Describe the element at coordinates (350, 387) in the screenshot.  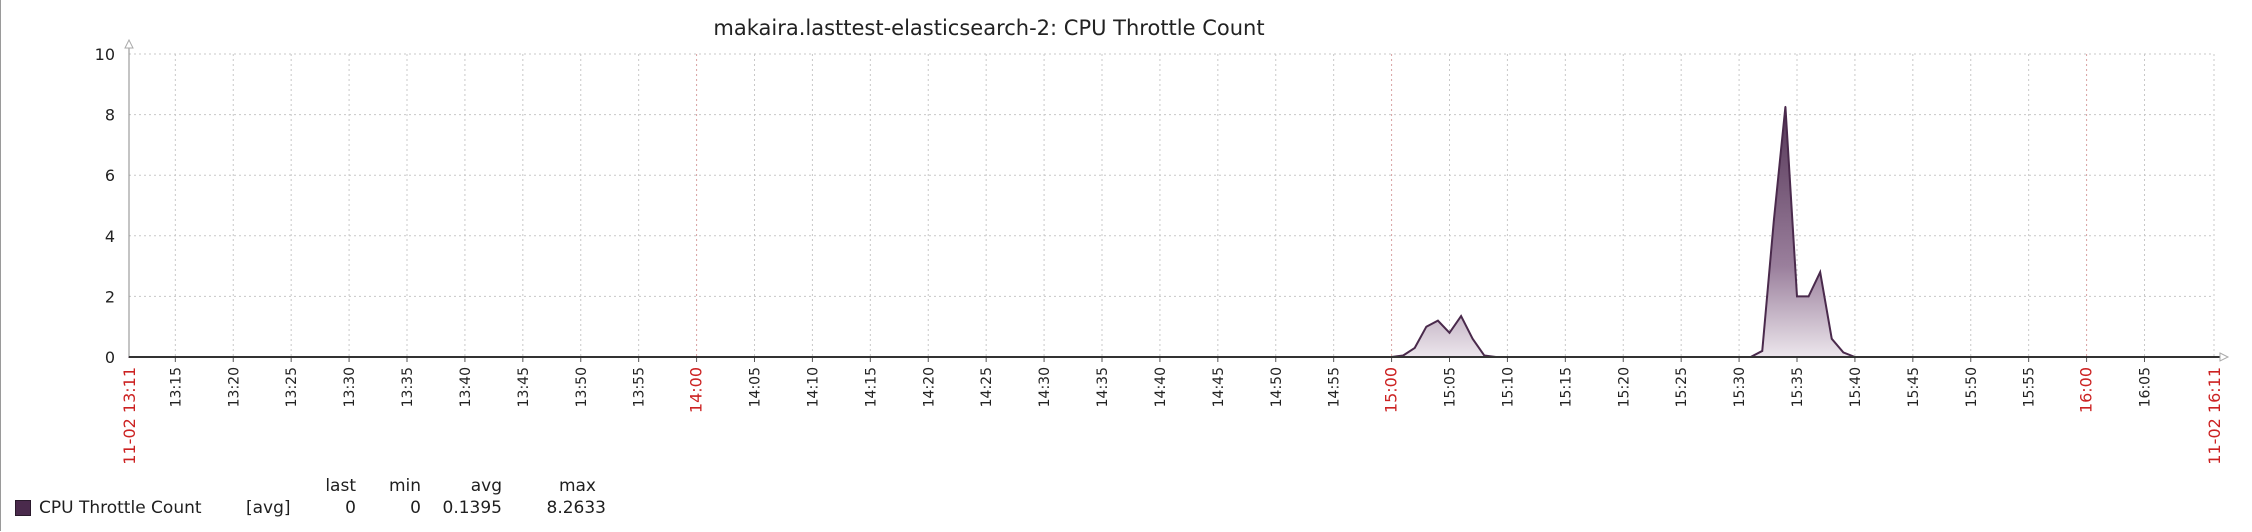
I see `x-tick-label: 13:30` at that location.